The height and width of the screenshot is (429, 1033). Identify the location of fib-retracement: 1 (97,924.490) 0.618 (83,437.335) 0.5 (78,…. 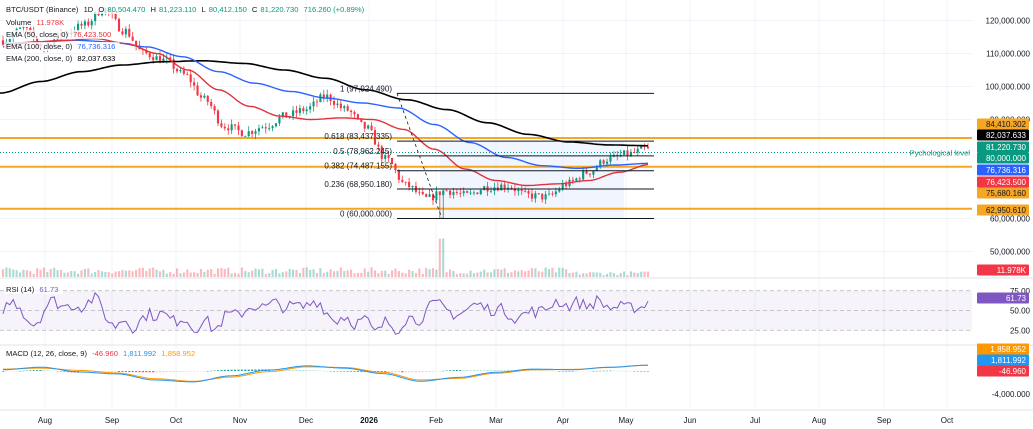
(489, 151).